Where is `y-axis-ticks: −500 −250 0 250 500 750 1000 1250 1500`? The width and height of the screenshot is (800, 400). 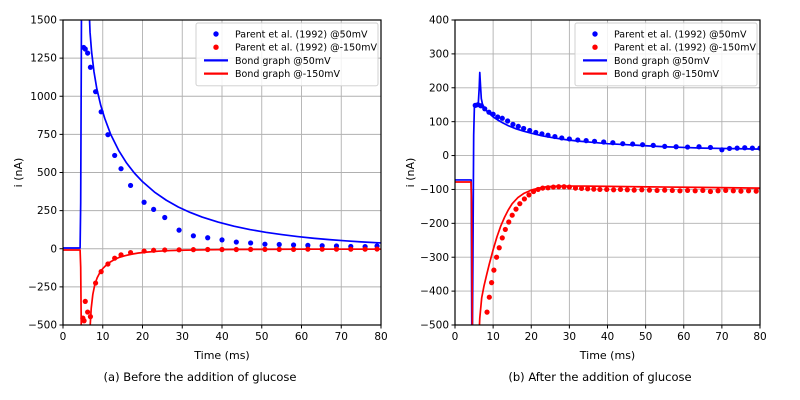
y-axis-ticks: −500 −250 0 250 500 750 1000 1250 1500 is located at coordinates (45, 173).